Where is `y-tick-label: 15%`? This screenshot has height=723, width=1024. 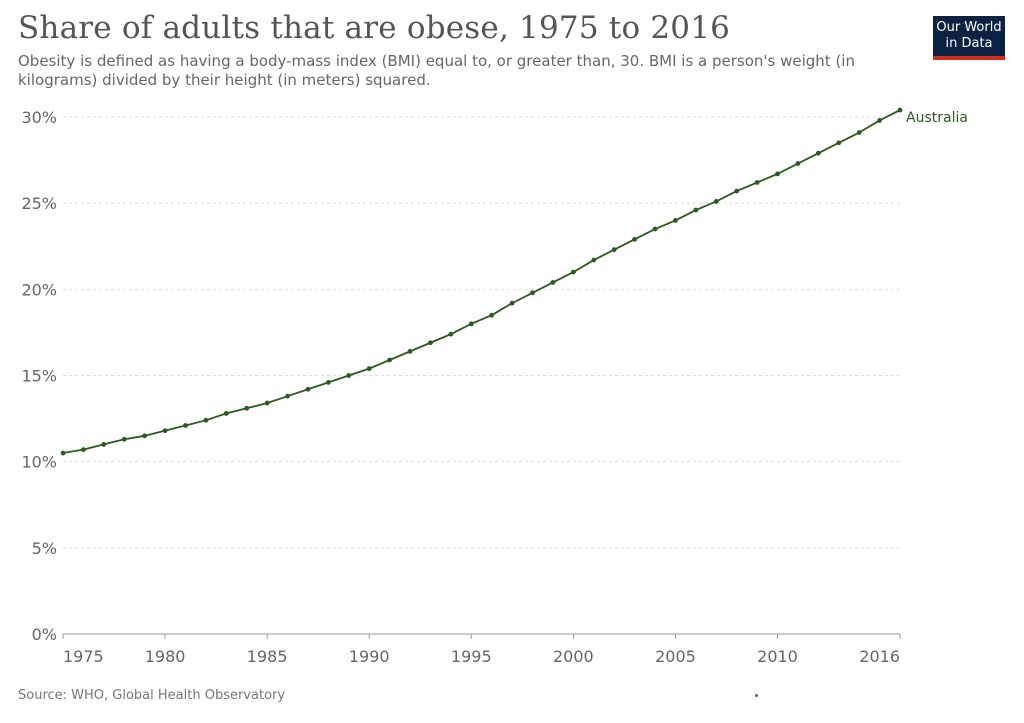 y-tick-label: 15% is located at coordinates (39, 376).